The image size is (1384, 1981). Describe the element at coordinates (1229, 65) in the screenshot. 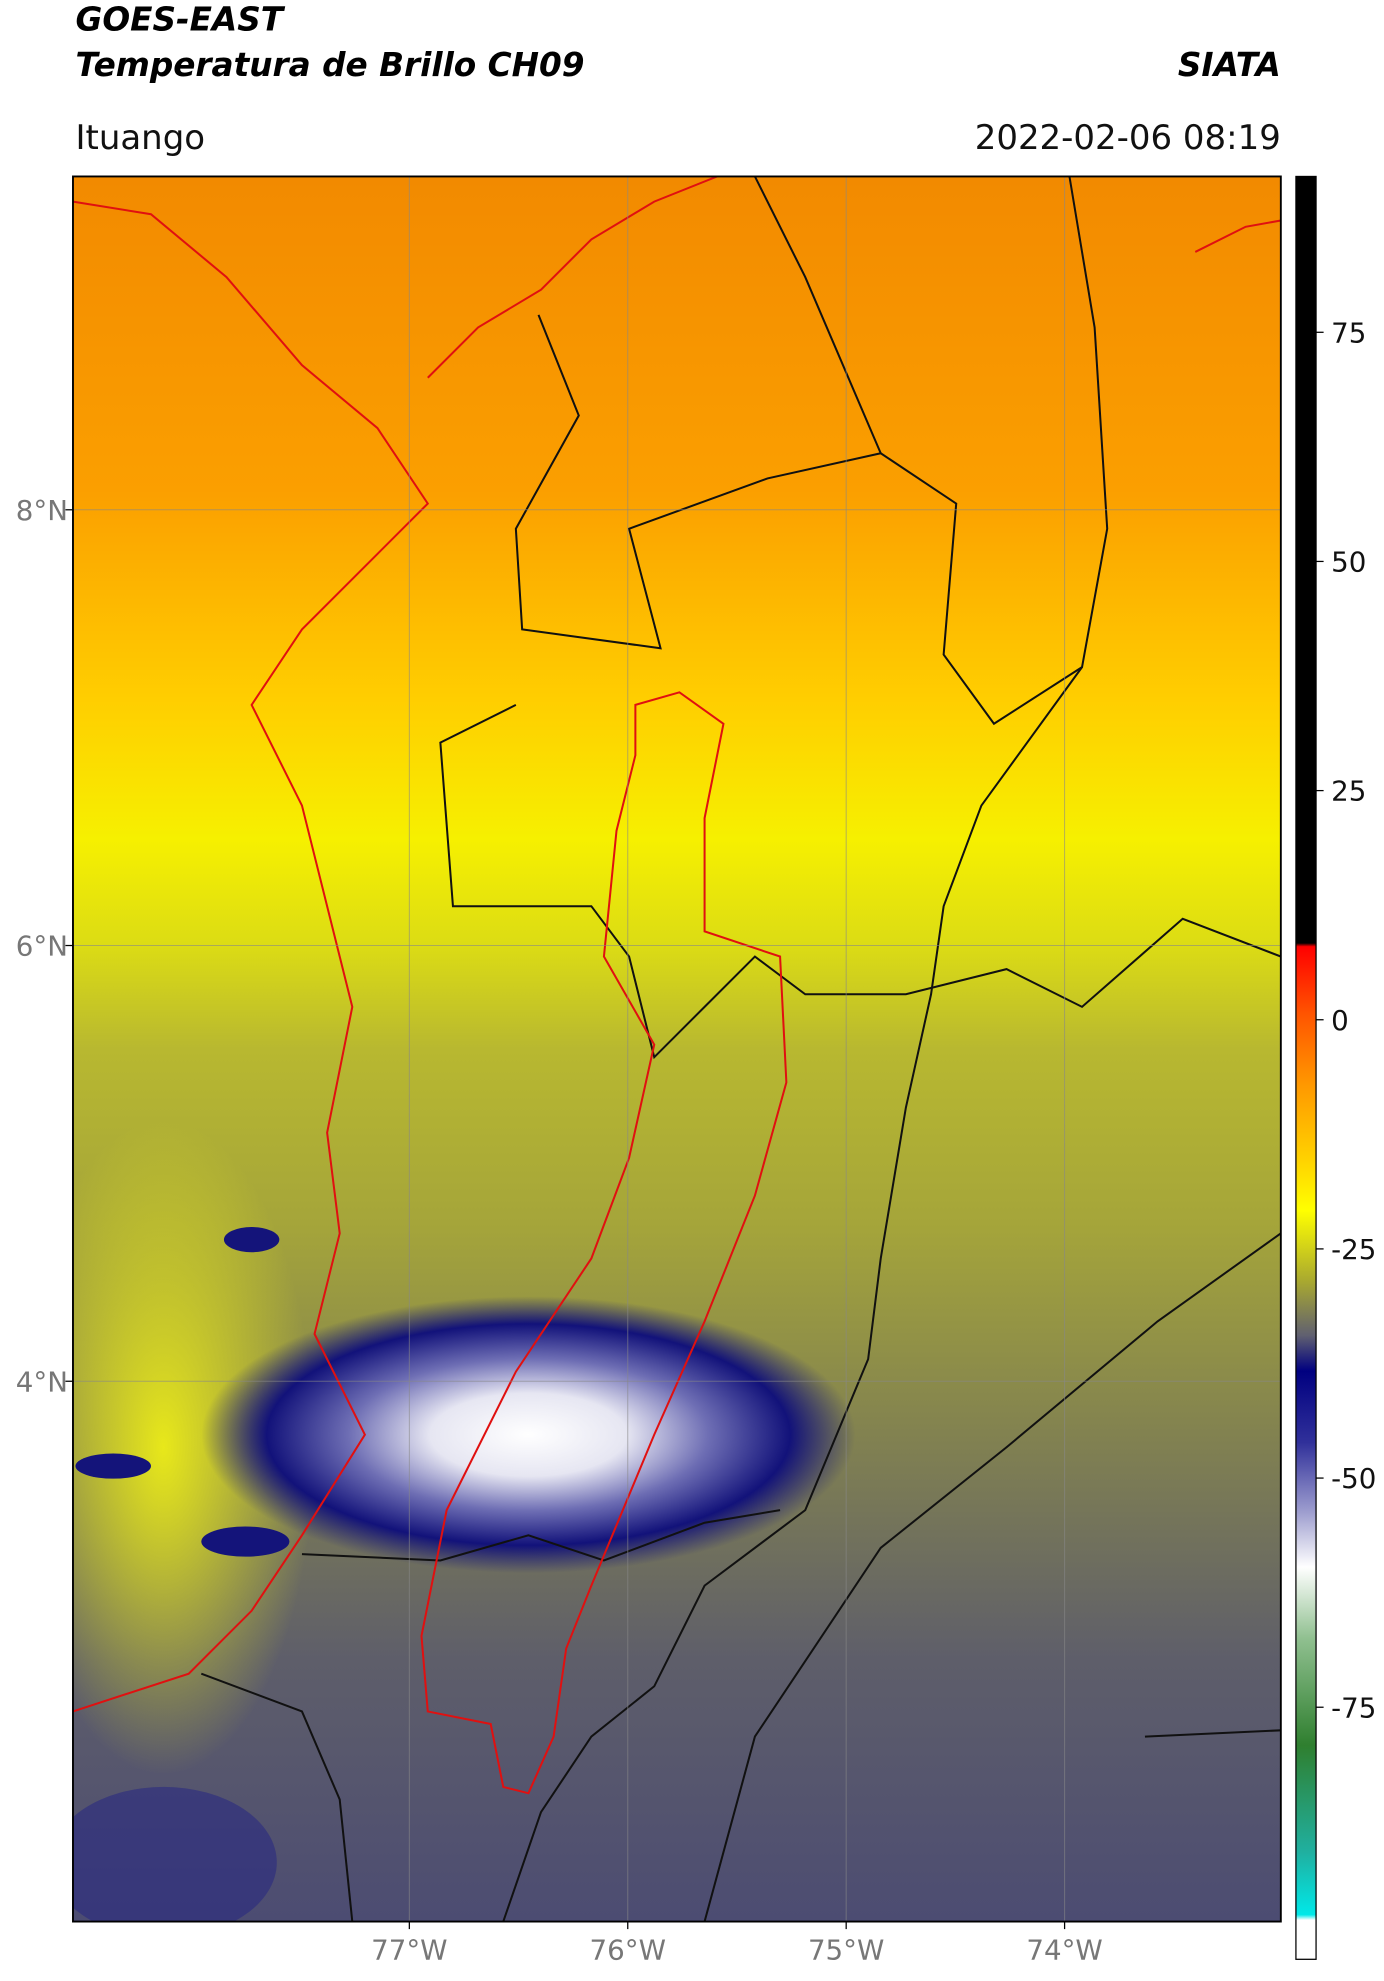

I see `source: SIATA` at that location.